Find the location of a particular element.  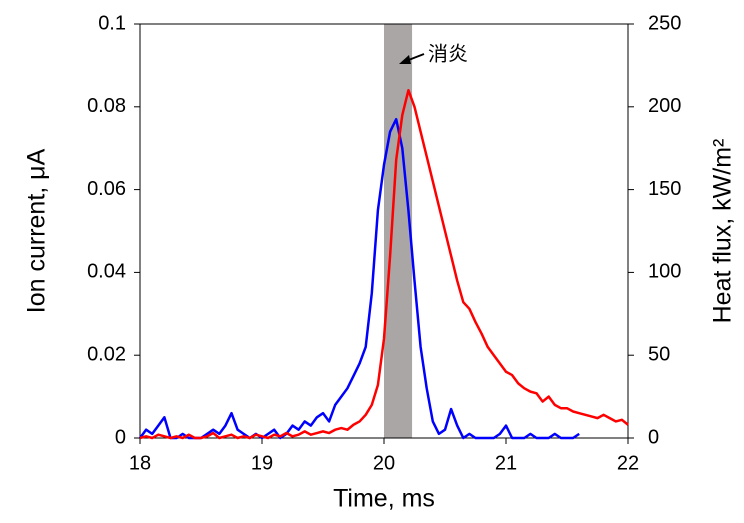

y2-axis-title: Heat flux, kW/m² is located at coordinates (723, 231).